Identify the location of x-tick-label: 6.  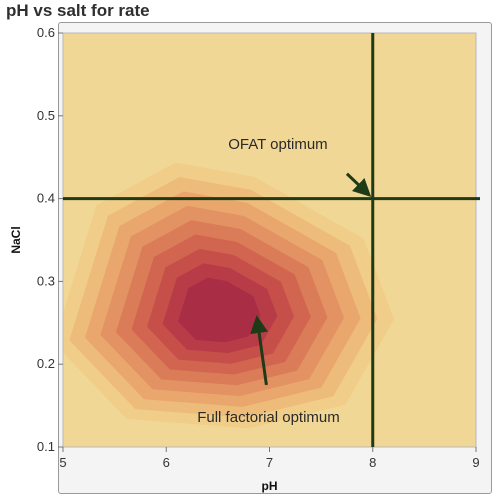
(166, 462).